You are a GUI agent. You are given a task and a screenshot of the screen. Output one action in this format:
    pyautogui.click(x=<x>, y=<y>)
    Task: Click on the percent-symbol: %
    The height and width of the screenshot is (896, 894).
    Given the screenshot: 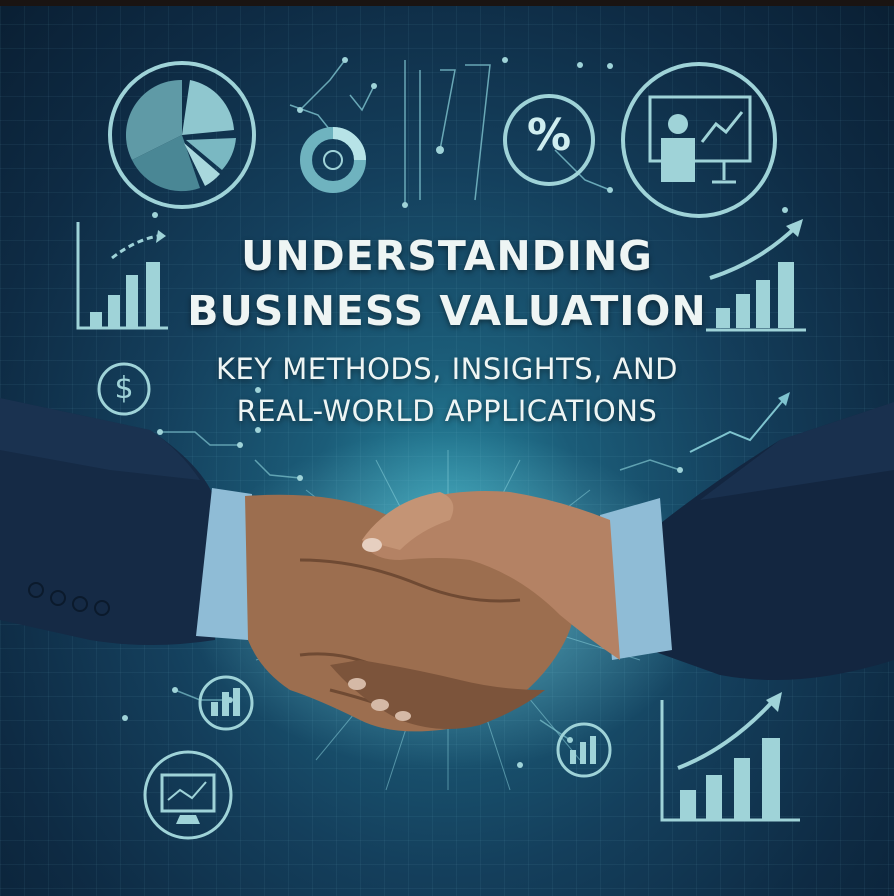 What is the action you would take?
    pyautogui.click(x=549, y=135)
    